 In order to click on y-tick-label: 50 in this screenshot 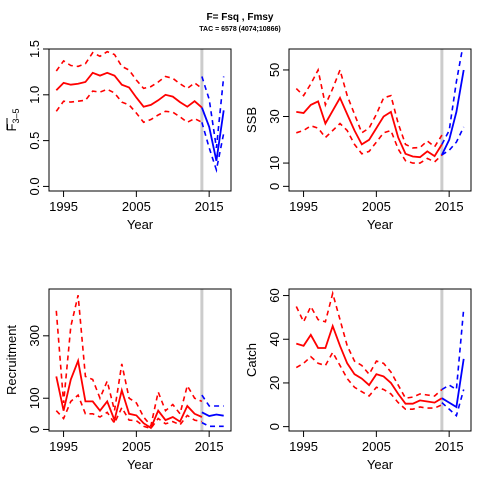, I will do `click(274, 70)`.